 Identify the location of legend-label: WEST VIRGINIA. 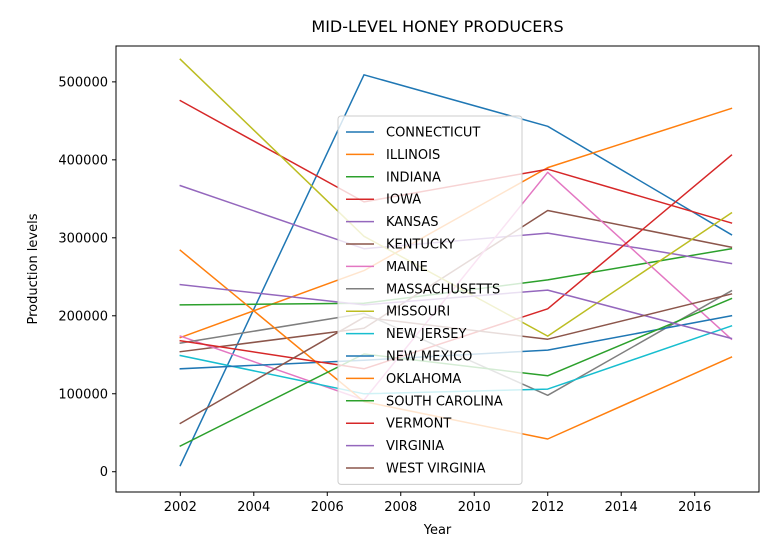
(436, 469).